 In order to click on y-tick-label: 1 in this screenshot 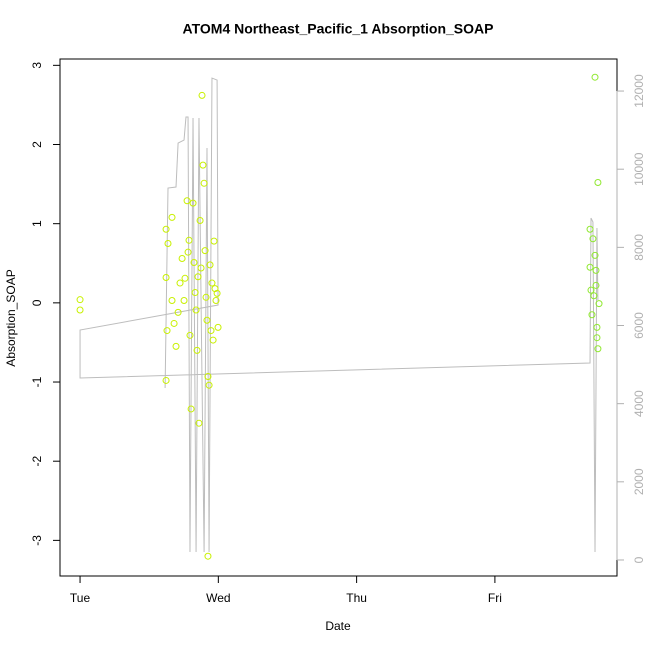, I will do `click(37, 223)`.